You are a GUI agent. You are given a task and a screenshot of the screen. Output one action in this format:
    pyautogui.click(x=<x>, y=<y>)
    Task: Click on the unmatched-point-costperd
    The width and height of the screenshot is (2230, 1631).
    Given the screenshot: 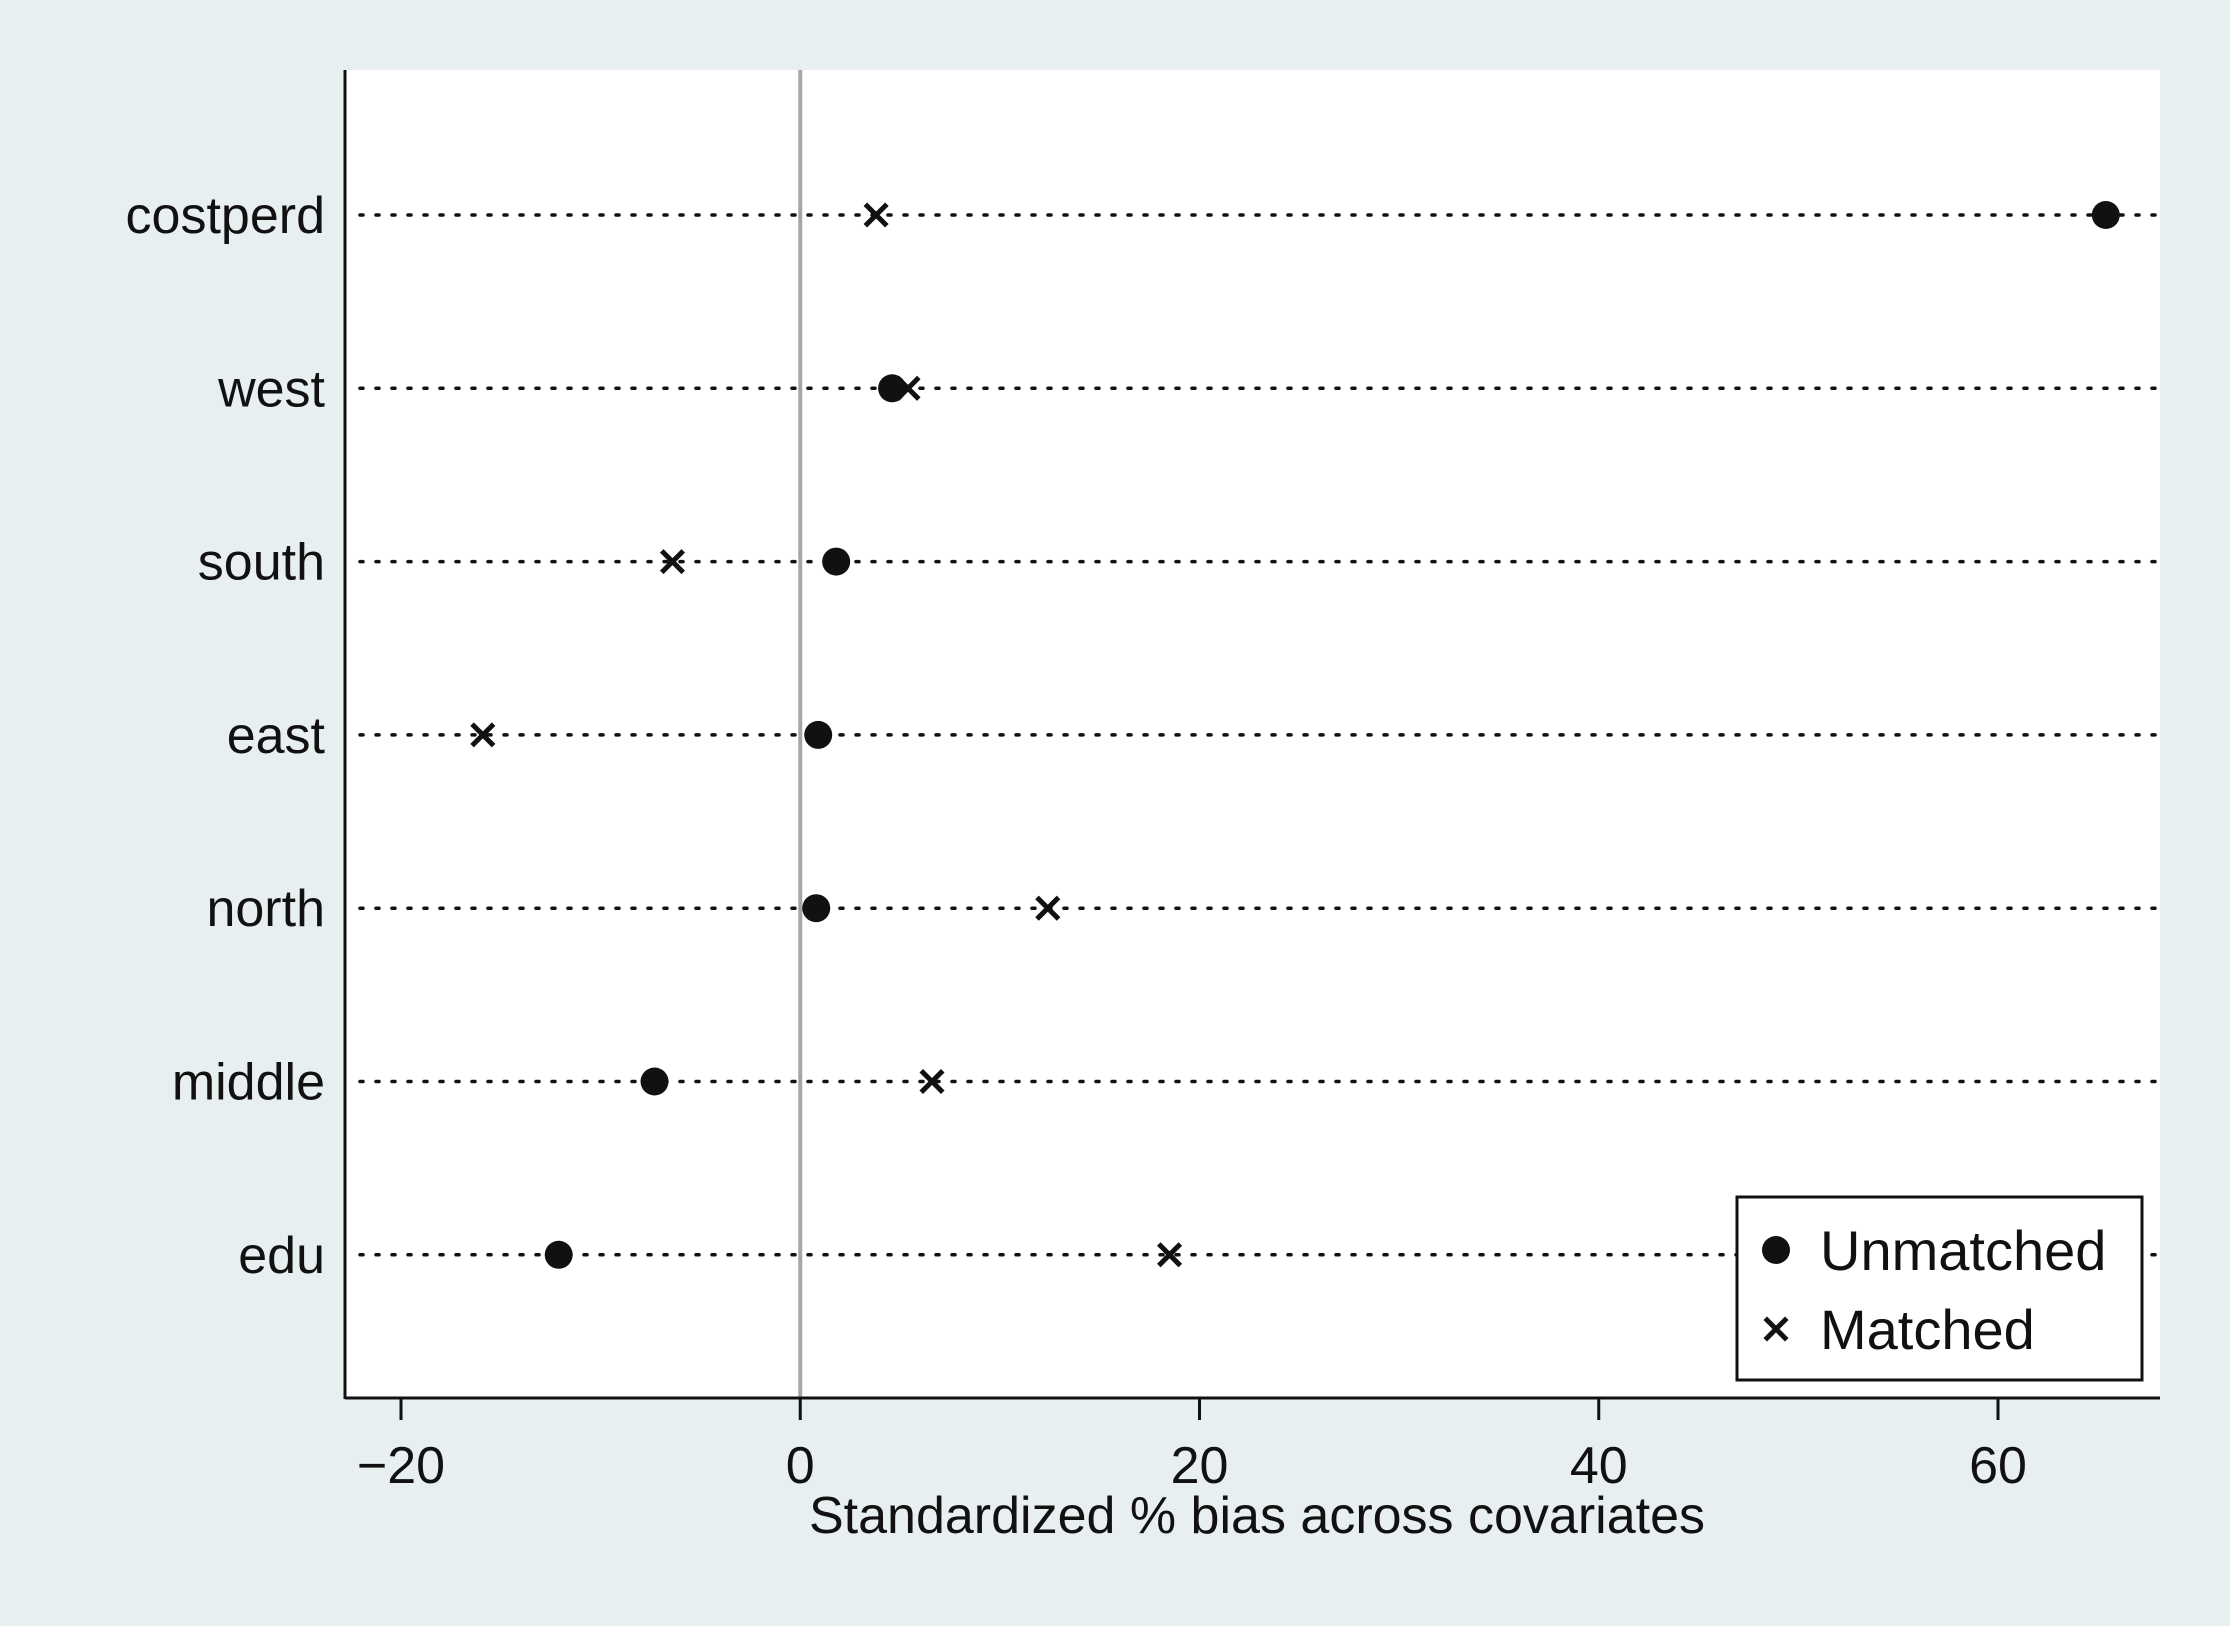 What is the action you would take?
    pyautogui.click(x=2105, y=215)
    